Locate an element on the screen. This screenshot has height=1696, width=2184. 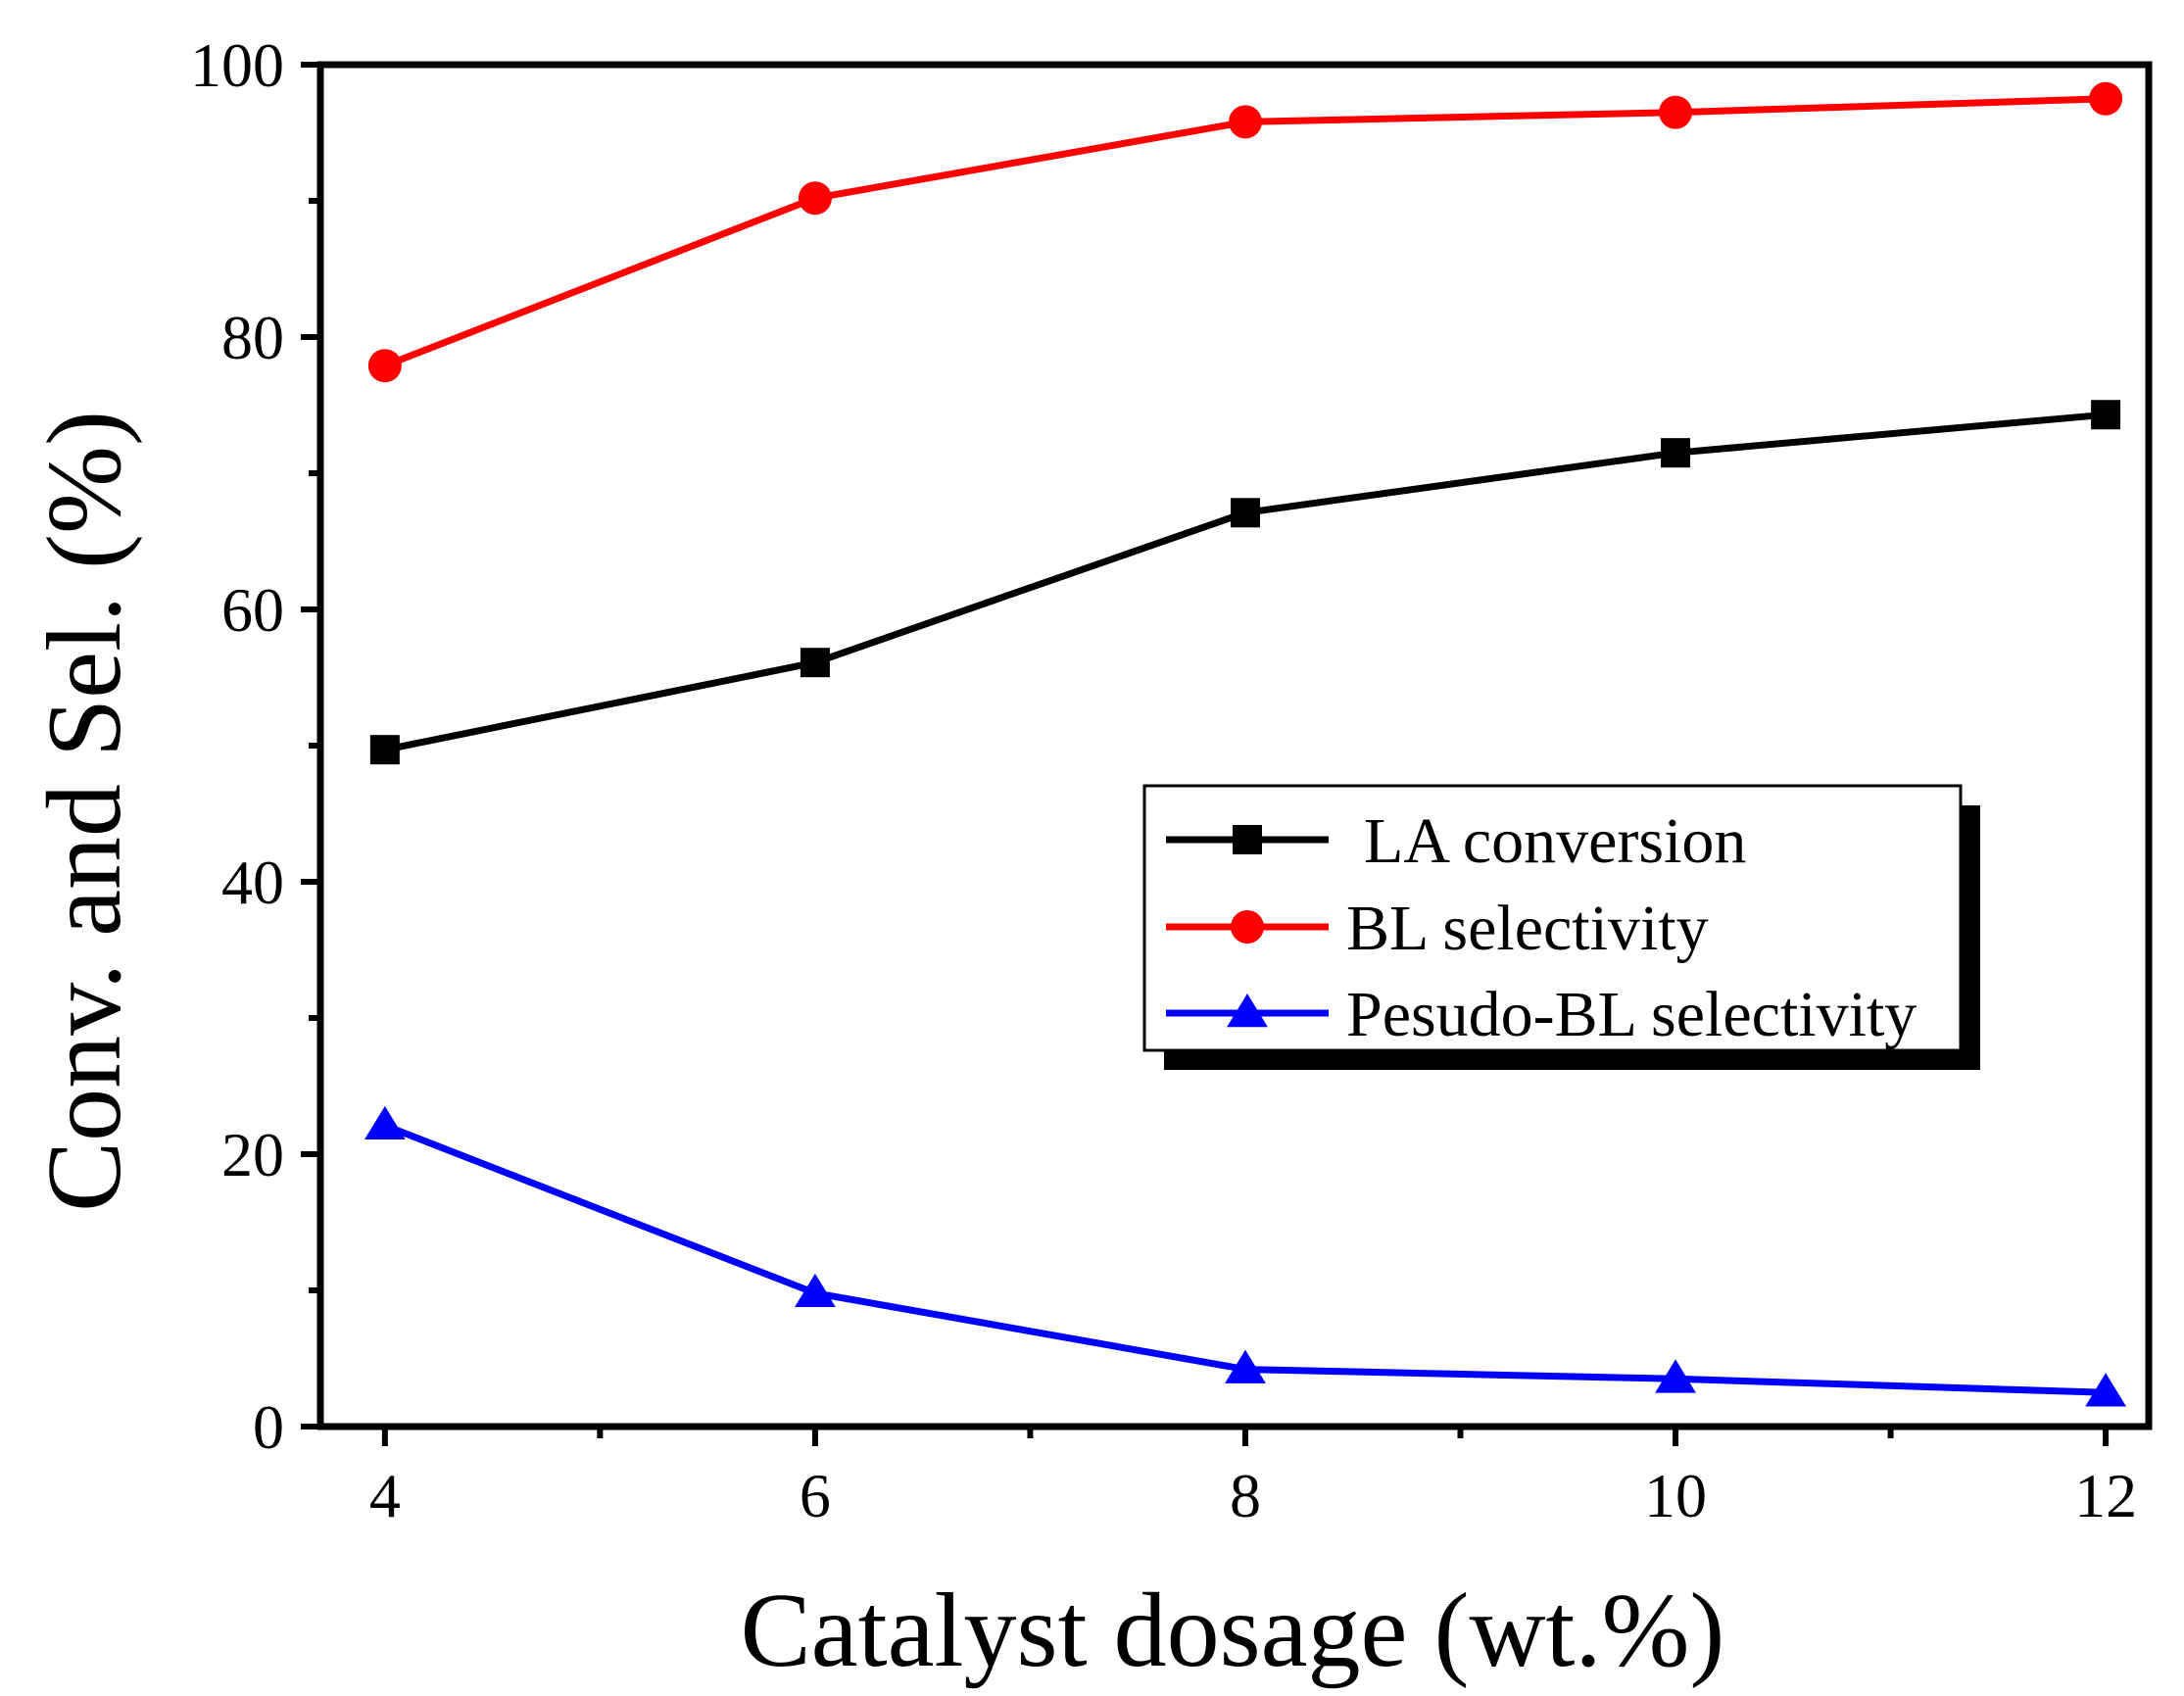
y-tick-label-1: 20 is located at coordinates (252, 1154).